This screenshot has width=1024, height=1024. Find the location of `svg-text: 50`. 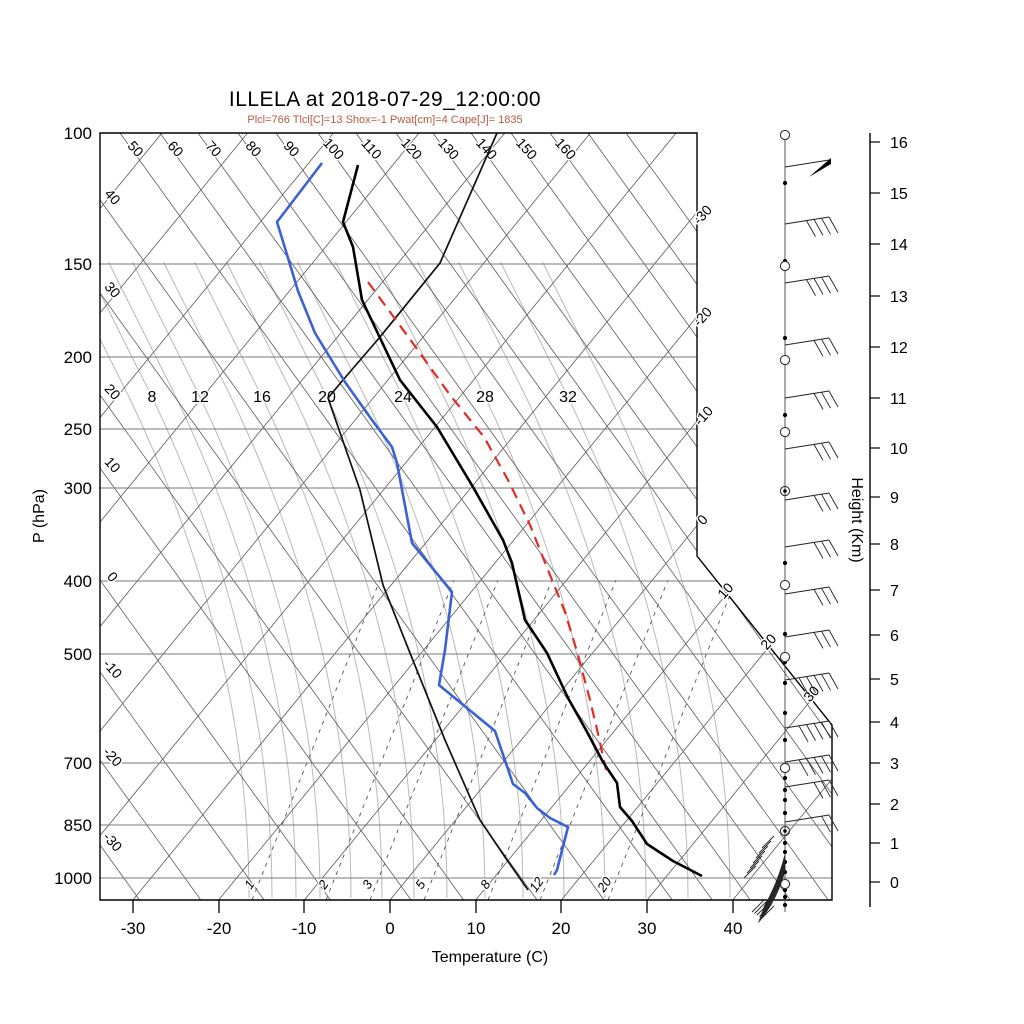

svg-text: 50 is located at coordinates (136, 149).